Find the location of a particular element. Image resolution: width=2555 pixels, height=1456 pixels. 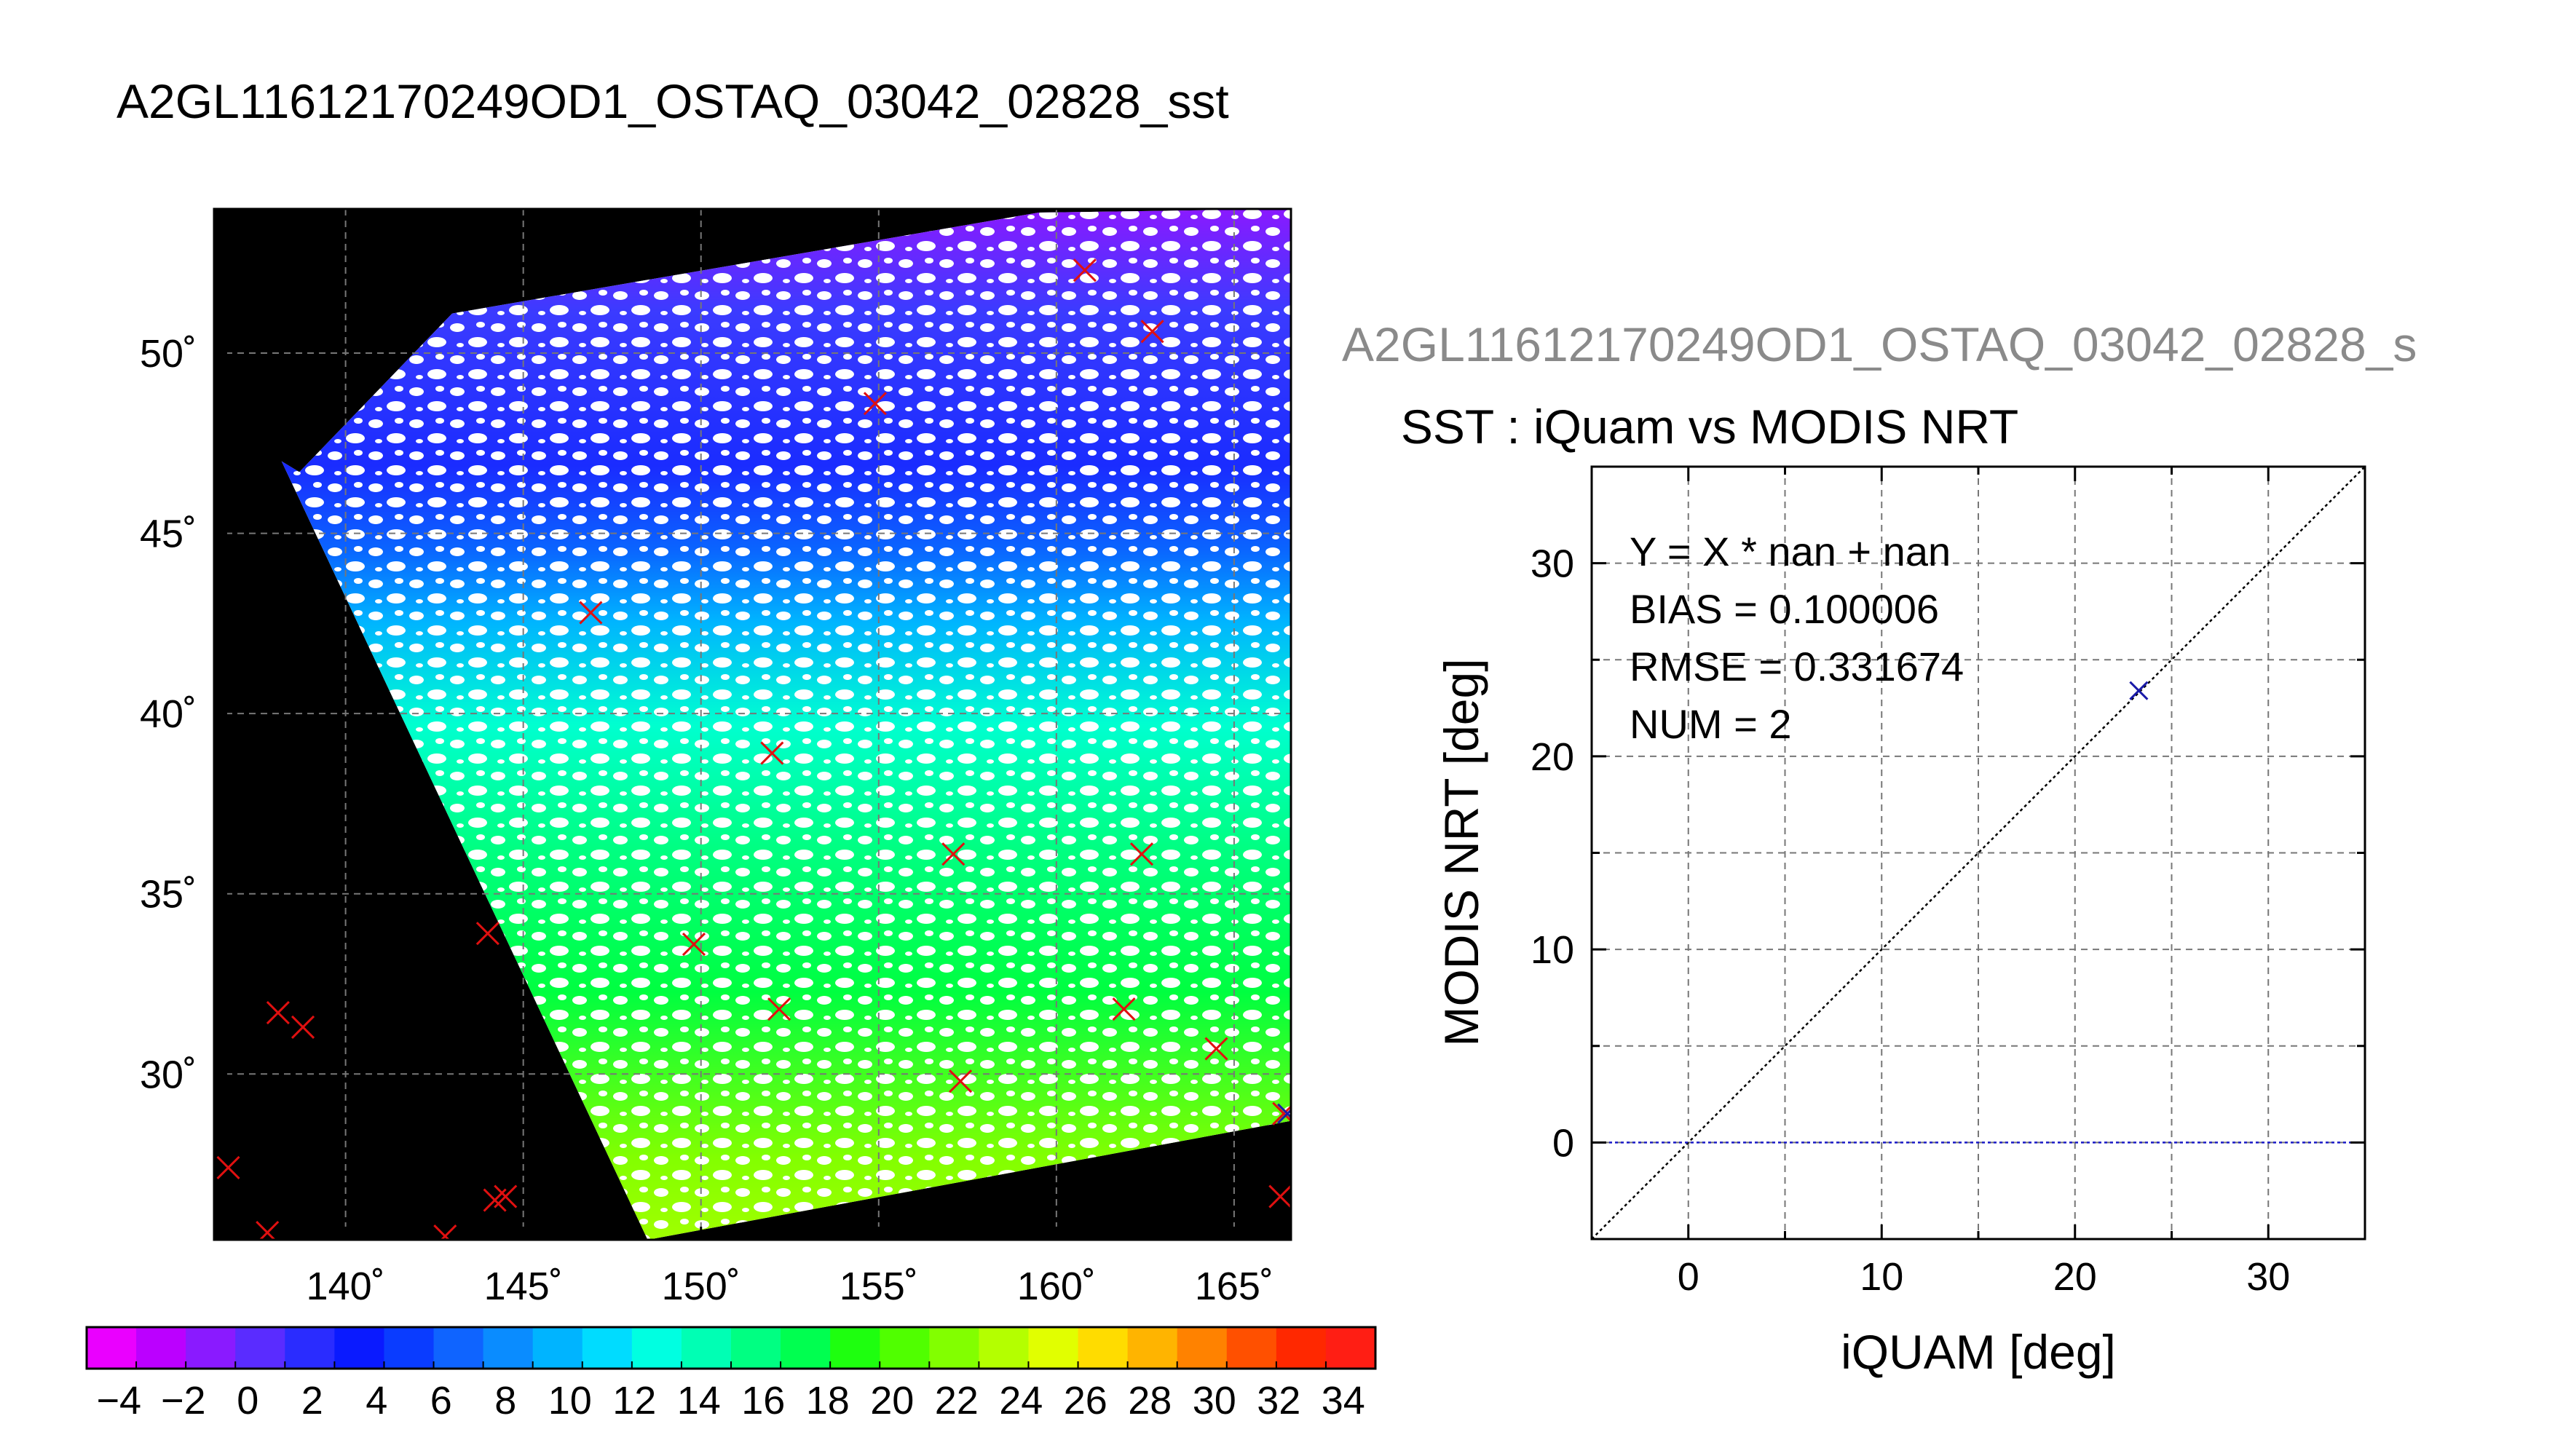

map-y-tick-label: 45˚ is located at coordinates (168, 534).